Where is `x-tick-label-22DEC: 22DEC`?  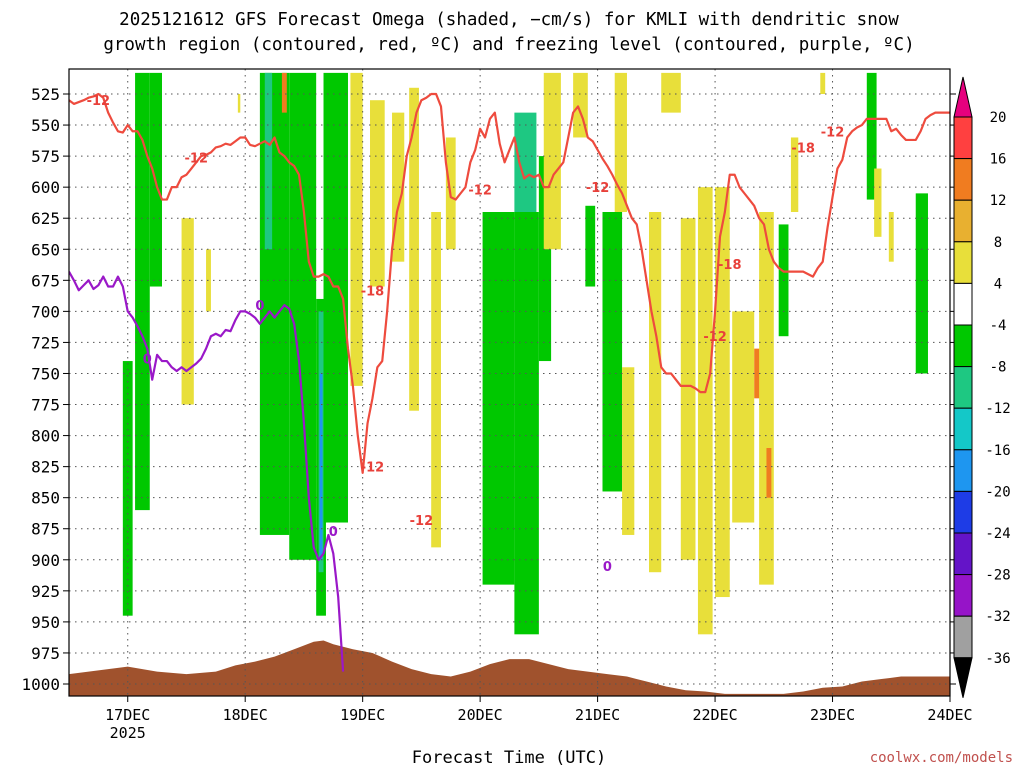 x-tick-label-22DEC: 22DEC is located at coordinates (714, 715).